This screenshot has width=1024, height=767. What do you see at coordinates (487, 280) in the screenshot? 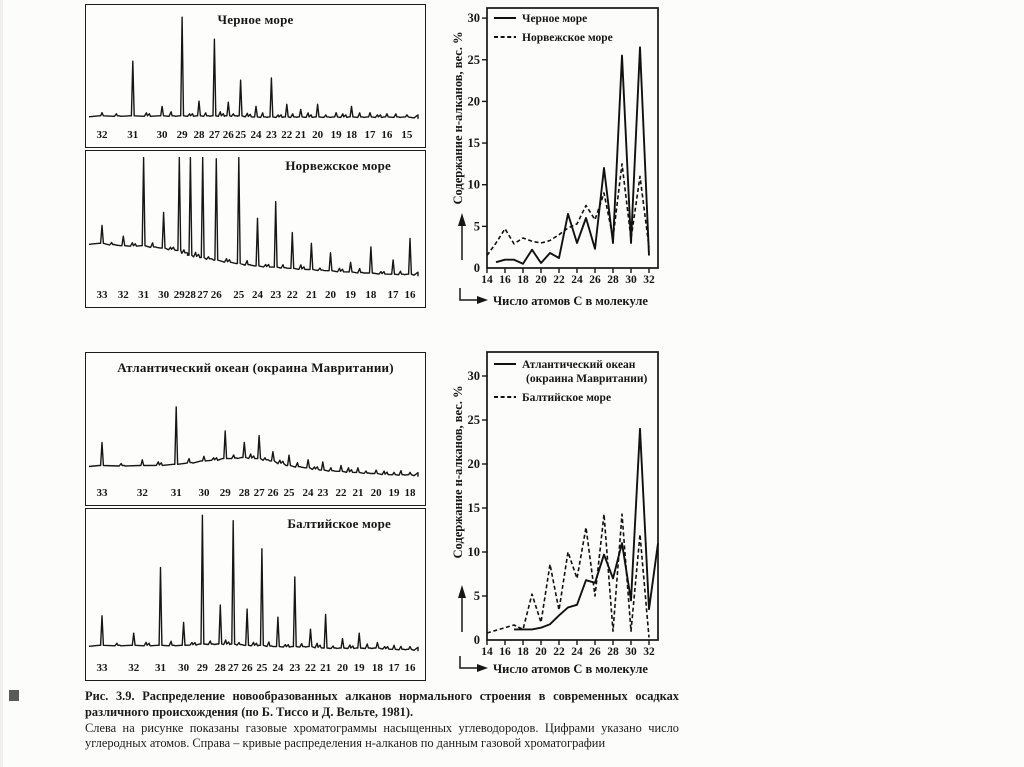
I see `svg-text: 14` at bounding box center [487, 280].